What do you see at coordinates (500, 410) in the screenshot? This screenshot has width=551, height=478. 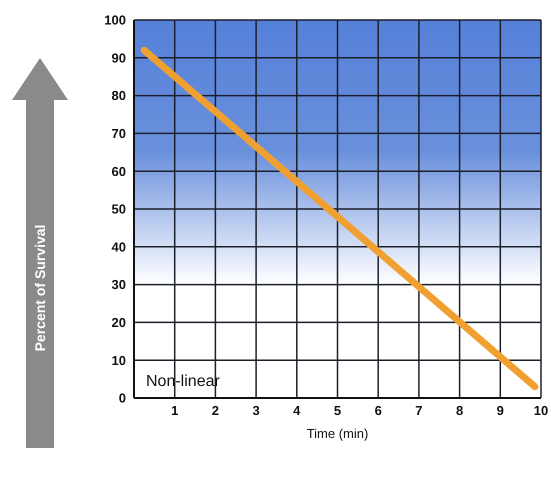 I see `x-tick-label: 9` at bounding box center [500, 410].